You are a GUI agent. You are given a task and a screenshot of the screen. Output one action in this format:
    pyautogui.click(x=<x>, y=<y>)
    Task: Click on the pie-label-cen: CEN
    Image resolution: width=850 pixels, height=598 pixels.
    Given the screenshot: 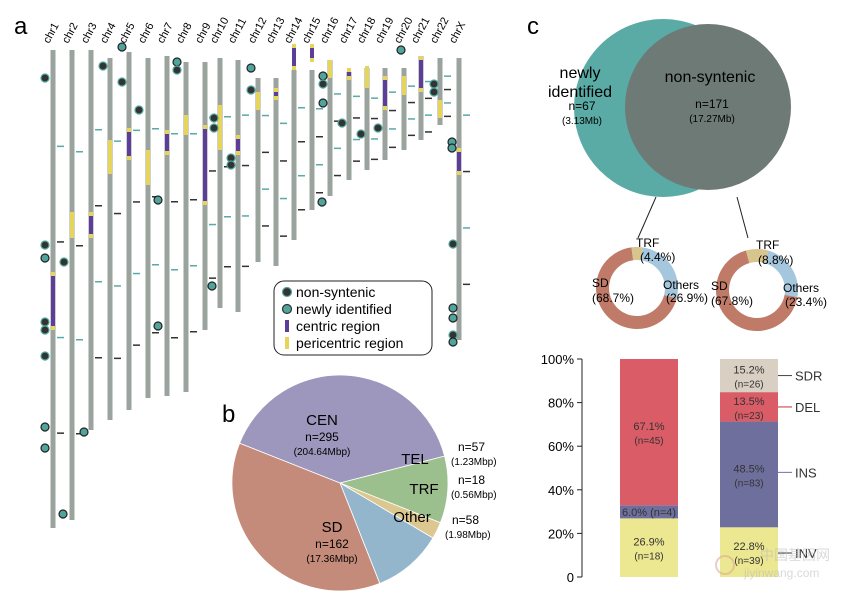 What is the action you would take?
    pyautogui.click(x=322, y=420)
    